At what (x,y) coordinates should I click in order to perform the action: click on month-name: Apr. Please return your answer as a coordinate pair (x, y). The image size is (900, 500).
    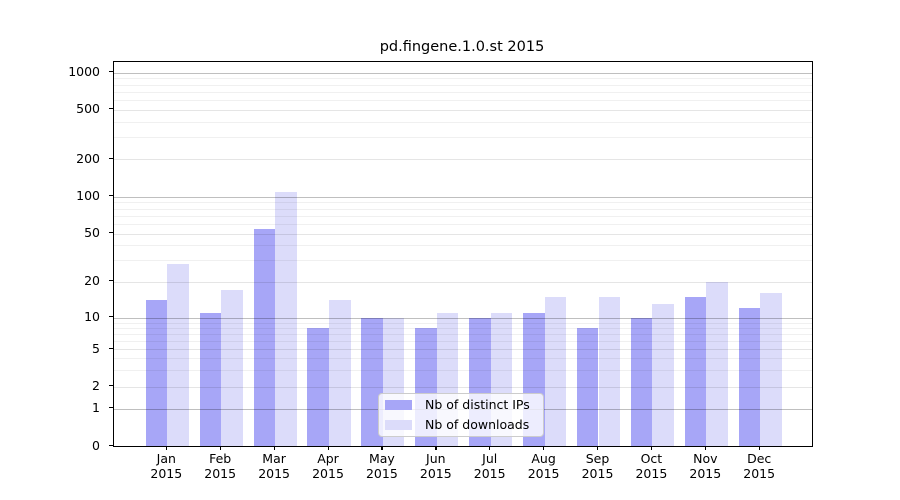
    Looking at the image, I should click on (328, 458).